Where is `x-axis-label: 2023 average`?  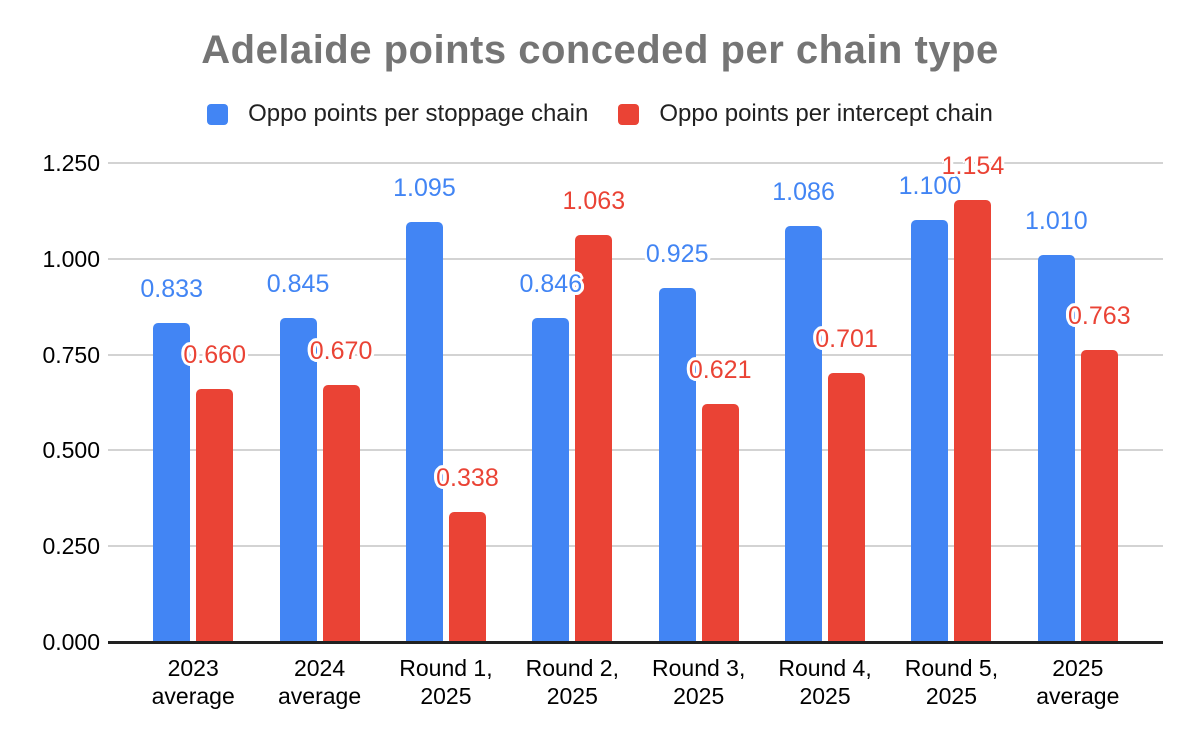
x-axis-label: 2023 average is located at coordinates (193, 682).